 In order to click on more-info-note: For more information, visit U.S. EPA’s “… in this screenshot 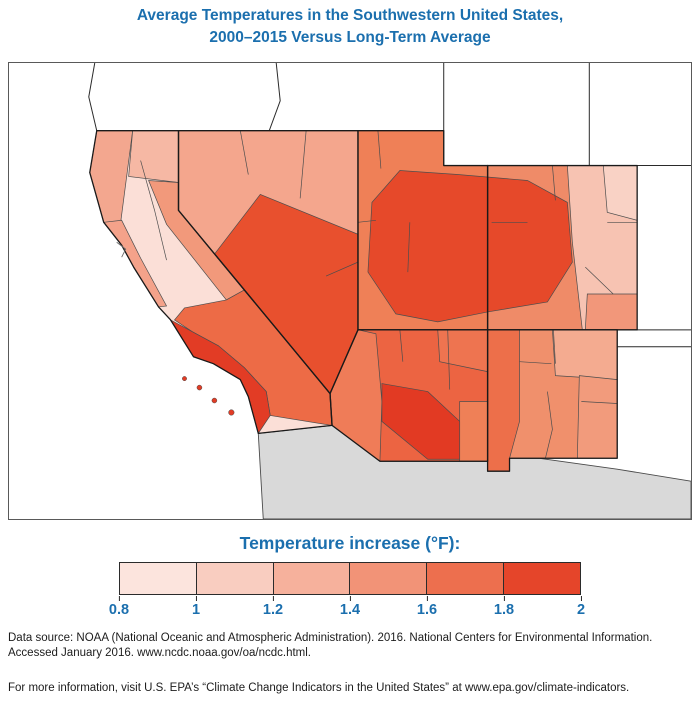, I will do `click(352, 688)`.